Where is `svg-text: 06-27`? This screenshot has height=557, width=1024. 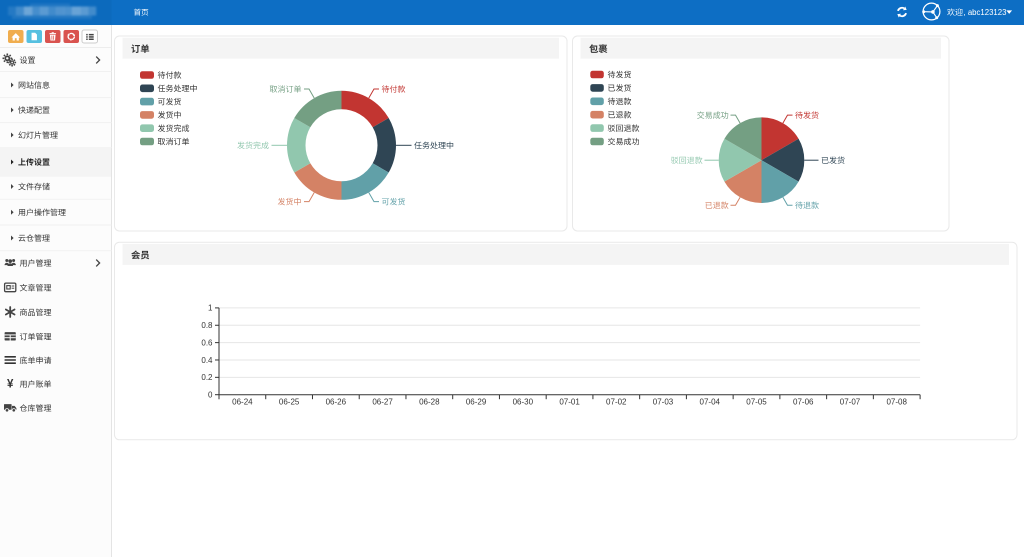 svg-text: 06-27 is located at coordinates (382, 402).